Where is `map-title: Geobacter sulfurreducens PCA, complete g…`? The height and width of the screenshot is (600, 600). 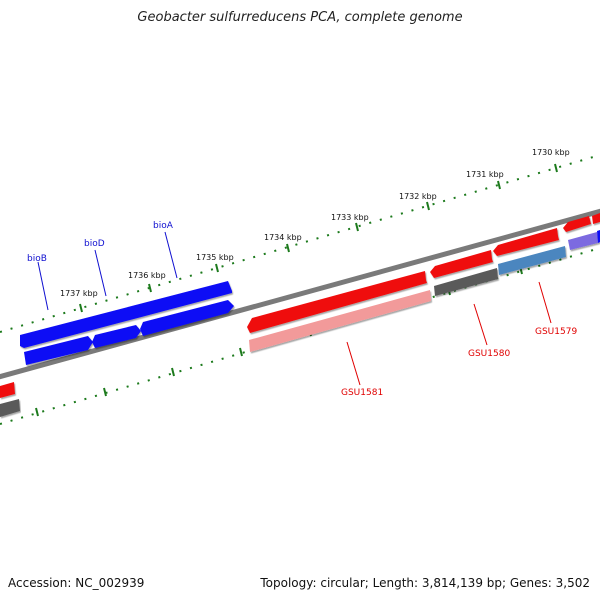 map-title: Geobacter sulfurreducens PCA, complete g… is located at coordinates (300, 17).